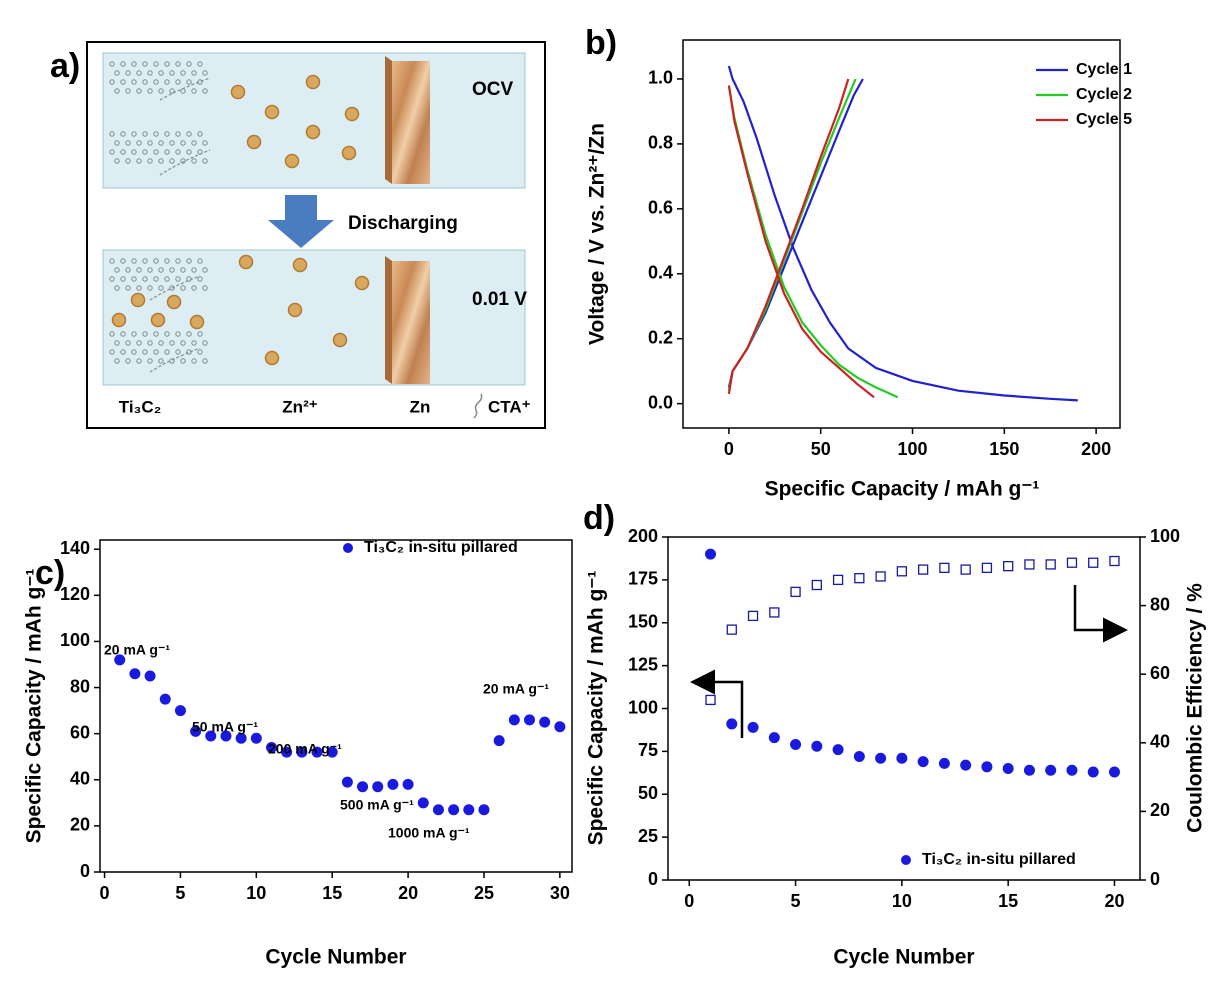 The width and height of the screenshot is (1215, 981). Describe the element at coordinates (80, 825) in the screenshot. I see `y-tick-label: 20` at that location.